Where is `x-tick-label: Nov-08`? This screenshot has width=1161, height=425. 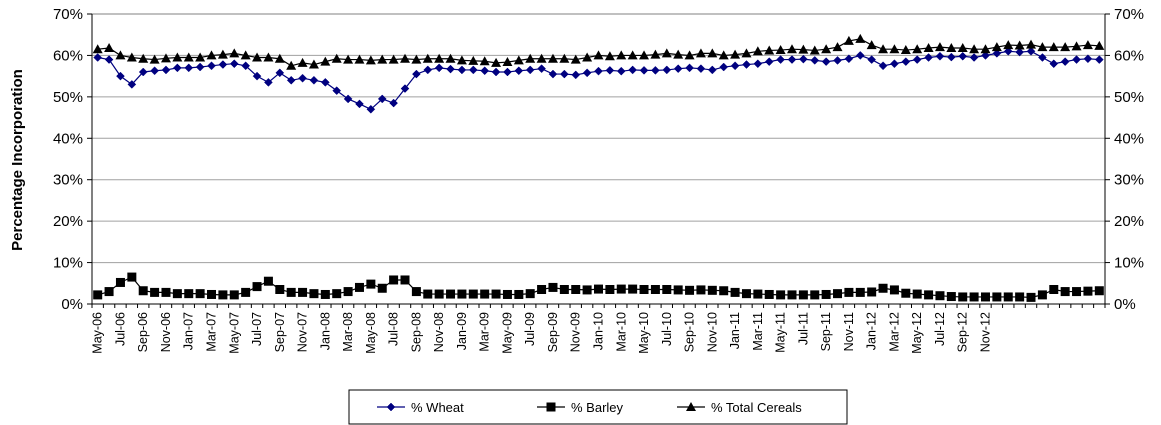 x-tick-label: Nov-08 is located at coordinates (439, 332).